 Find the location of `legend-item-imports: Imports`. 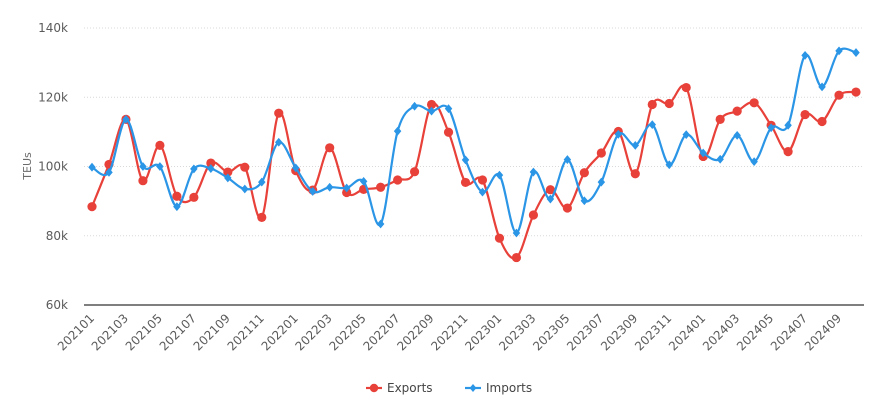

legend-item-imports: Imports is located at coordinates (498, 388).